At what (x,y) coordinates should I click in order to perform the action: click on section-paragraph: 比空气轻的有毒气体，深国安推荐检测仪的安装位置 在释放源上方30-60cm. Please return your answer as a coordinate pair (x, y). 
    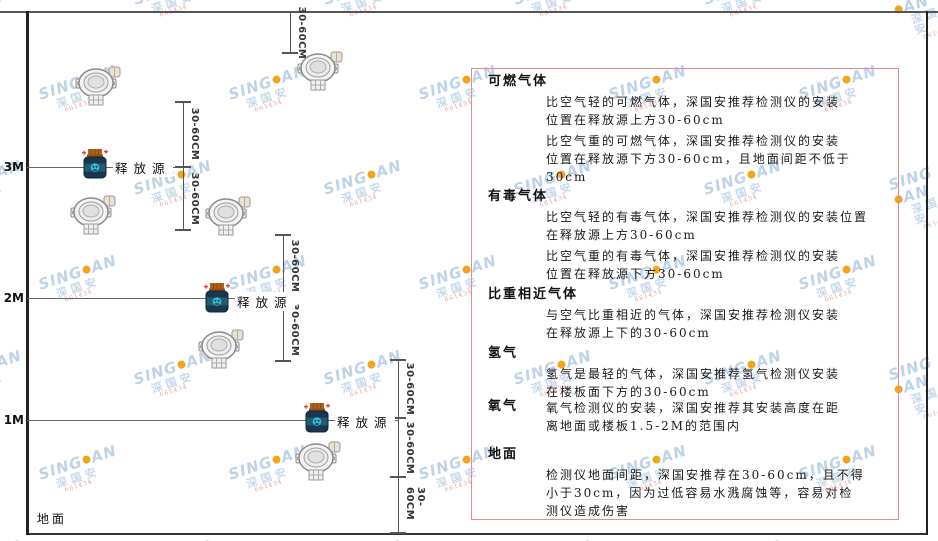
    Looking at the image, I should click on (722, 226).